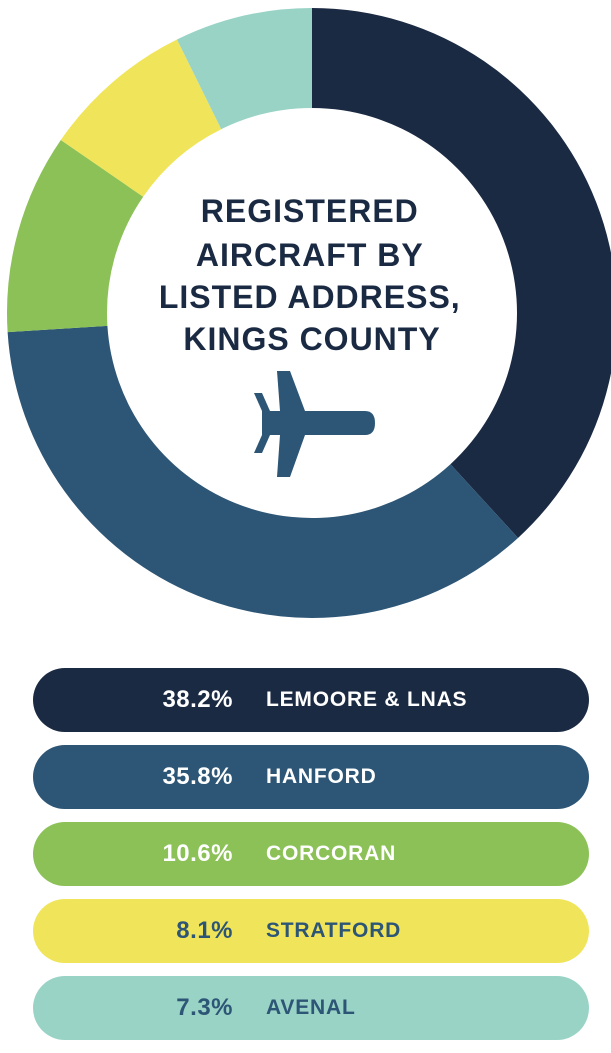 This screenshot has width=611, height=1053. What do you see at coordinates (197, 853) in the screenshot?
I see `legend-value: 10.6%` at bounding box center [197, 853].